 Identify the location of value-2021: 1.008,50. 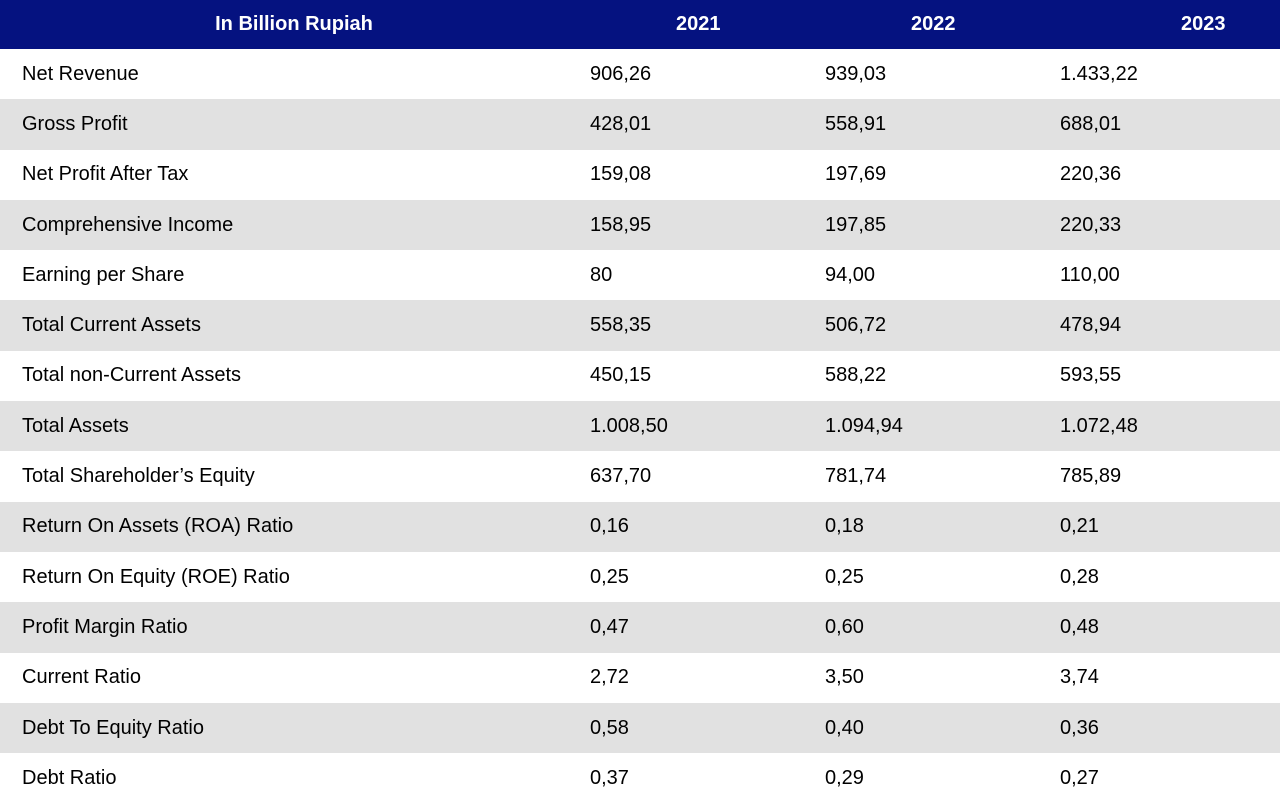
(629, 425).